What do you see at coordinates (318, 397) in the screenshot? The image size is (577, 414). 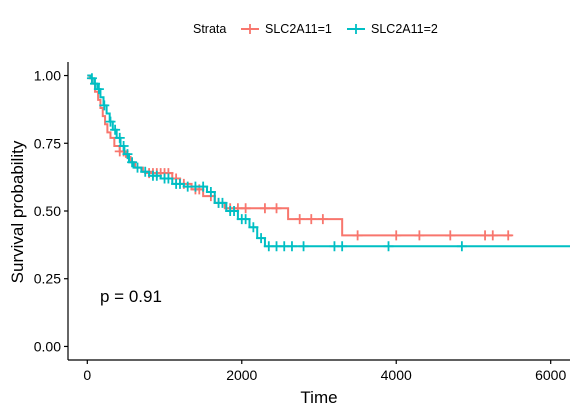 I see `x-axis-title: Time` at bounding box center [318, 397].